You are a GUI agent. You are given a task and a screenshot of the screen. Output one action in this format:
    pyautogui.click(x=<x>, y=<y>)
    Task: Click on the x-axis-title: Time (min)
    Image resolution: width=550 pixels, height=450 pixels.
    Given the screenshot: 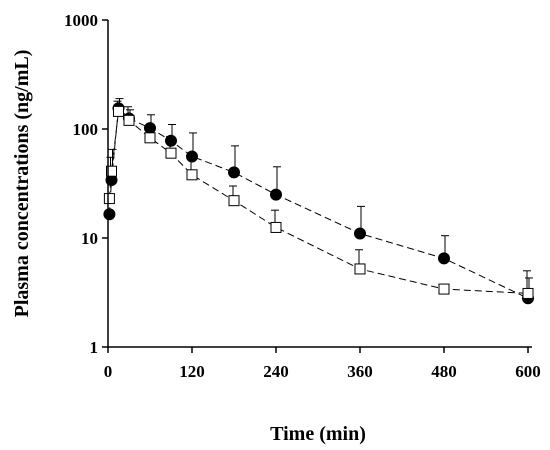 What is the action you would take?
    pyautogui.click(x=318, y=434)
    